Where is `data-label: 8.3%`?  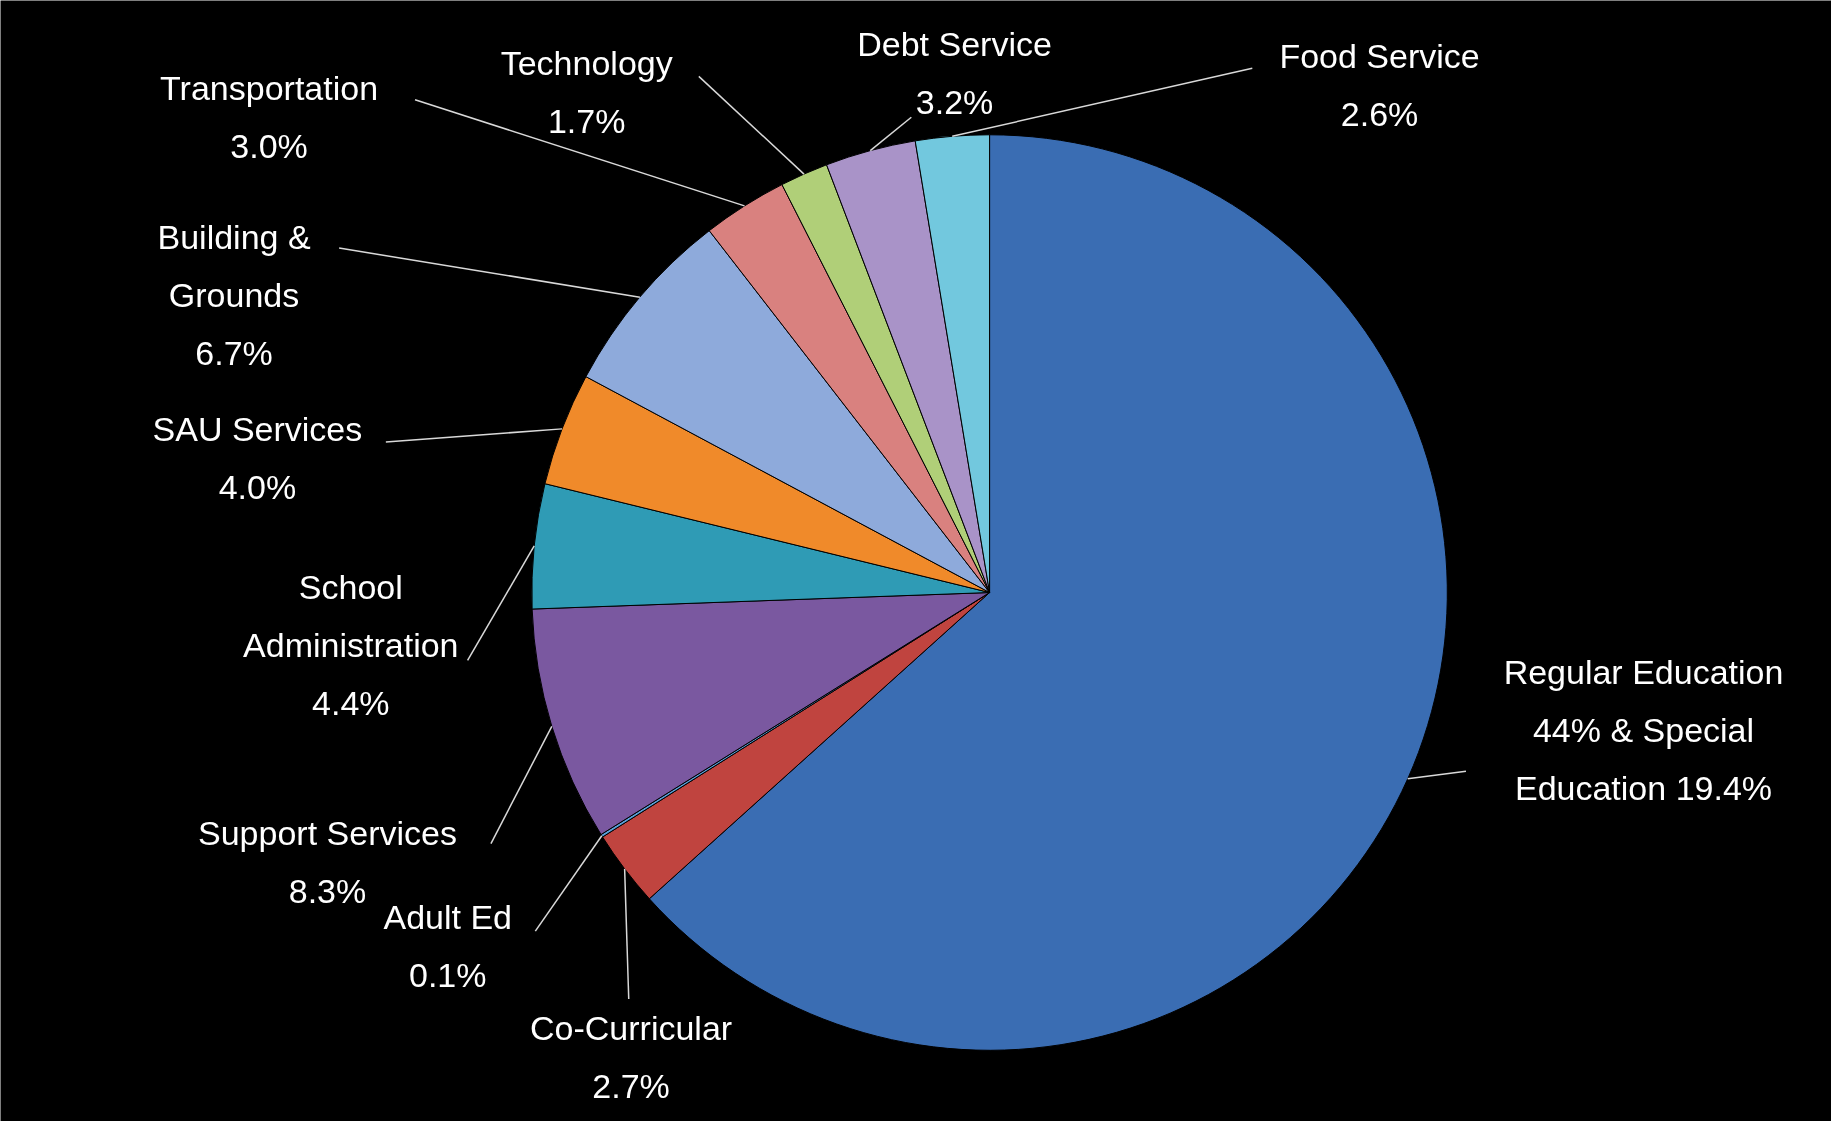
data-label: 8.3% is located at coordinates (327, 891).